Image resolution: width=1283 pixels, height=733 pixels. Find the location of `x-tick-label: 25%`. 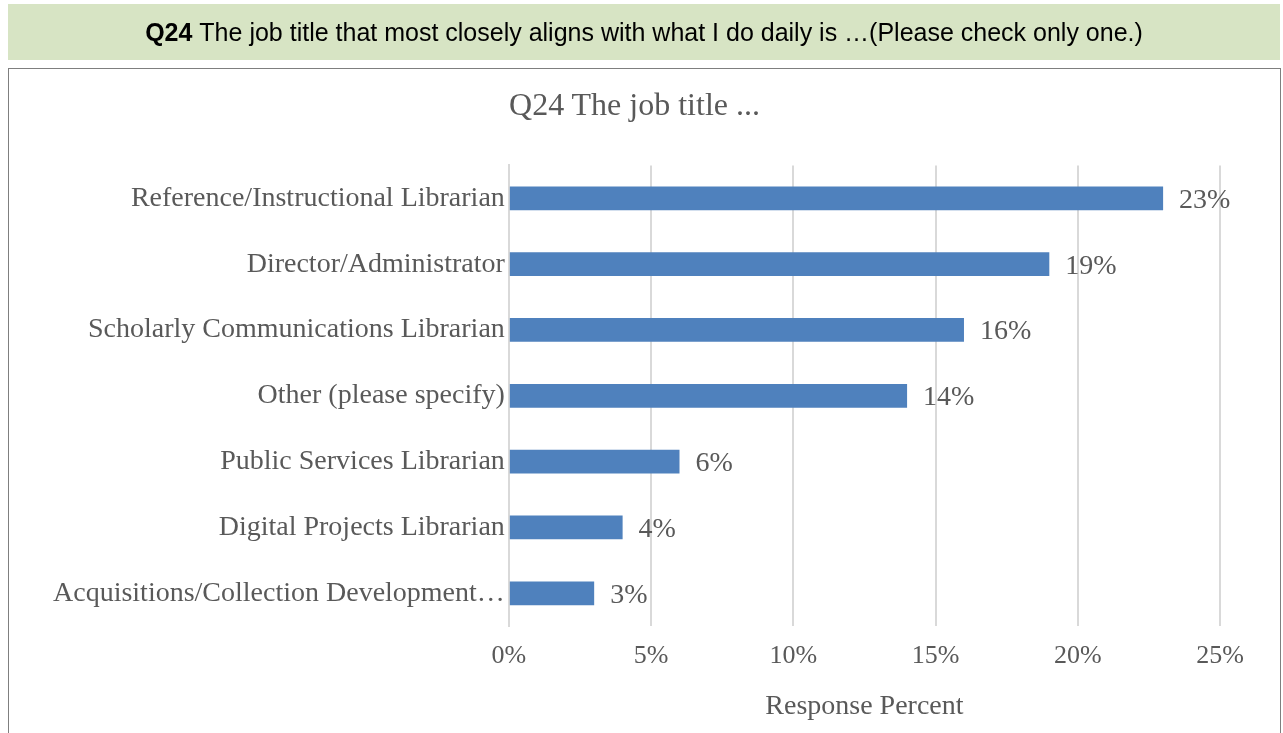

x-tick-label: 25% is located at coordinates (1220, 654).